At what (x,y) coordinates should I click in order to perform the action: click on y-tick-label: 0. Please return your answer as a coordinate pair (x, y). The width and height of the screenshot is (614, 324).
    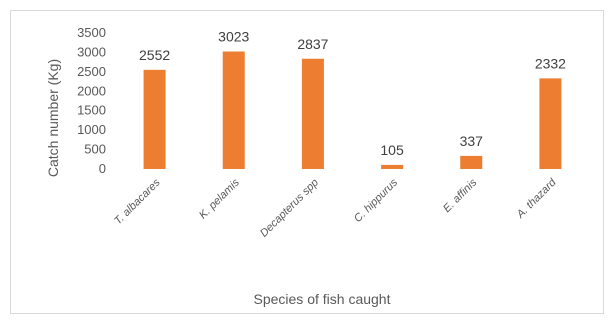
    Looking at the image, I should click on (102, 168).